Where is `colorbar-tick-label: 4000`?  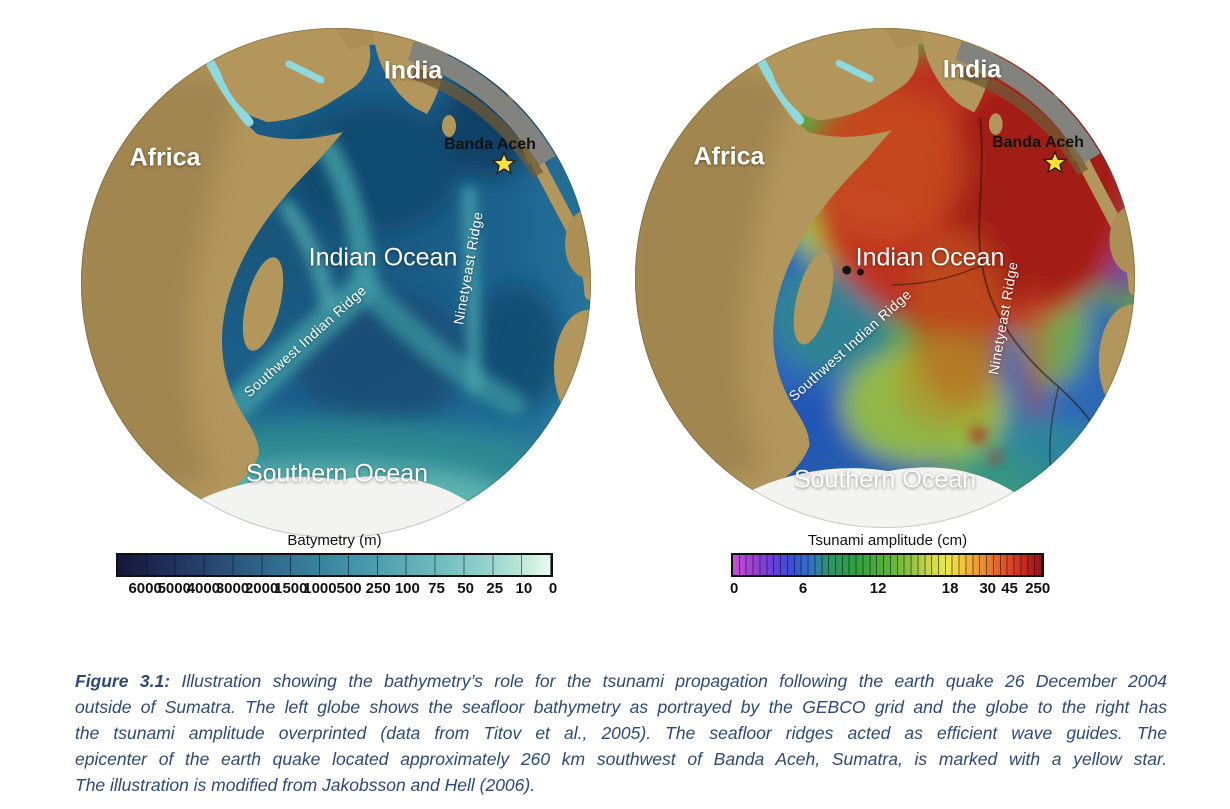
colorbar-tick-label: 4000 is located at coordinates (203, 588).